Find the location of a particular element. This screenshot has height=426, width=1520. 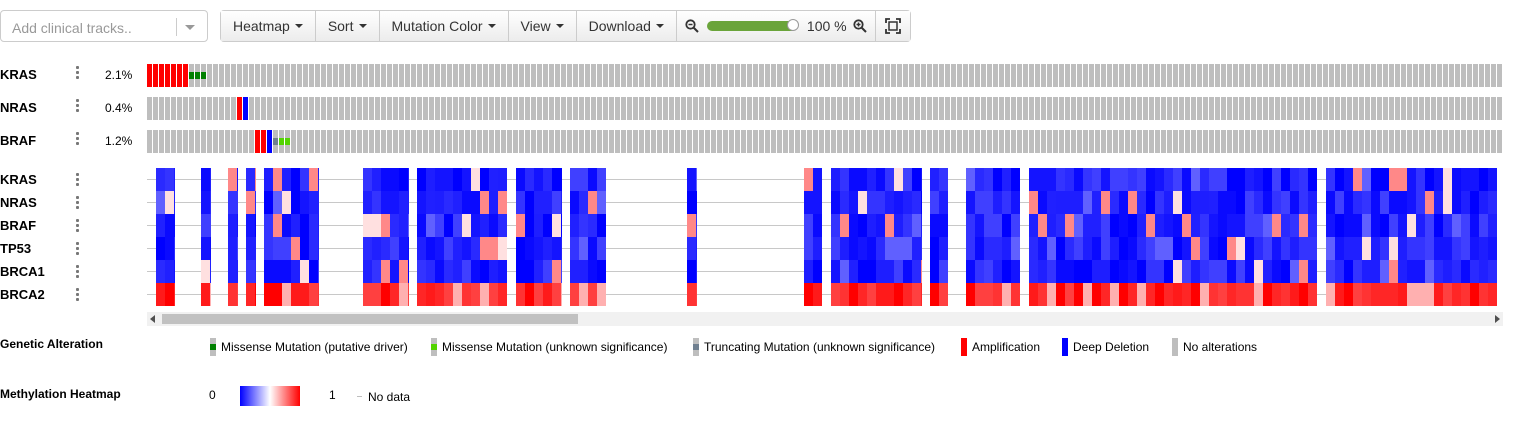

zoom-slider is located at coordinates (752, 25).